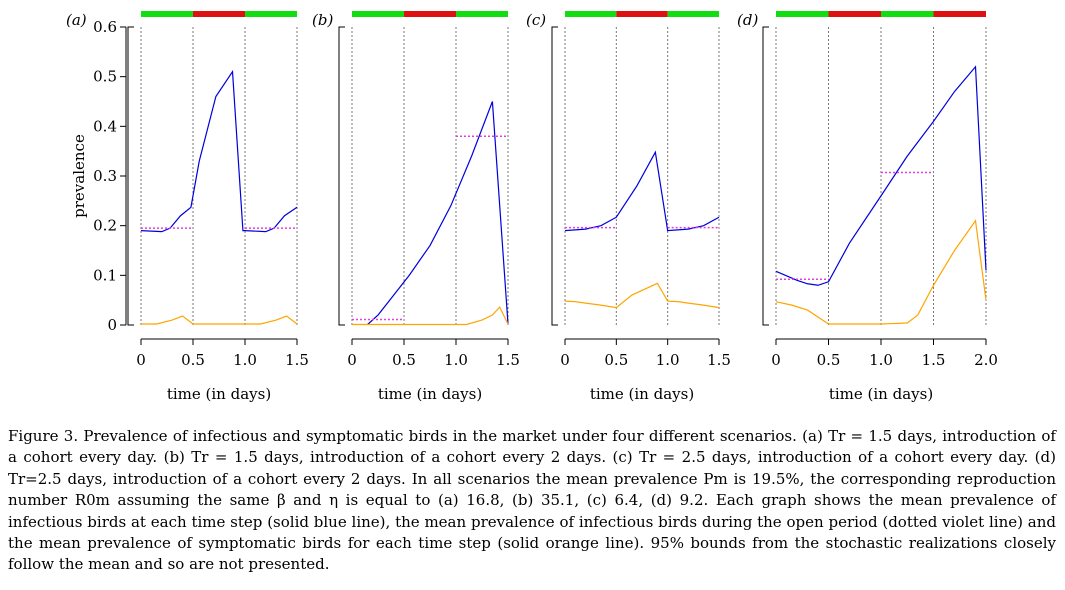 This screenshot has width=1065, height=590. Describe the element at coordinates (986, 360) in the screenshot. I see `x-tick-label: 2.0` at that location.